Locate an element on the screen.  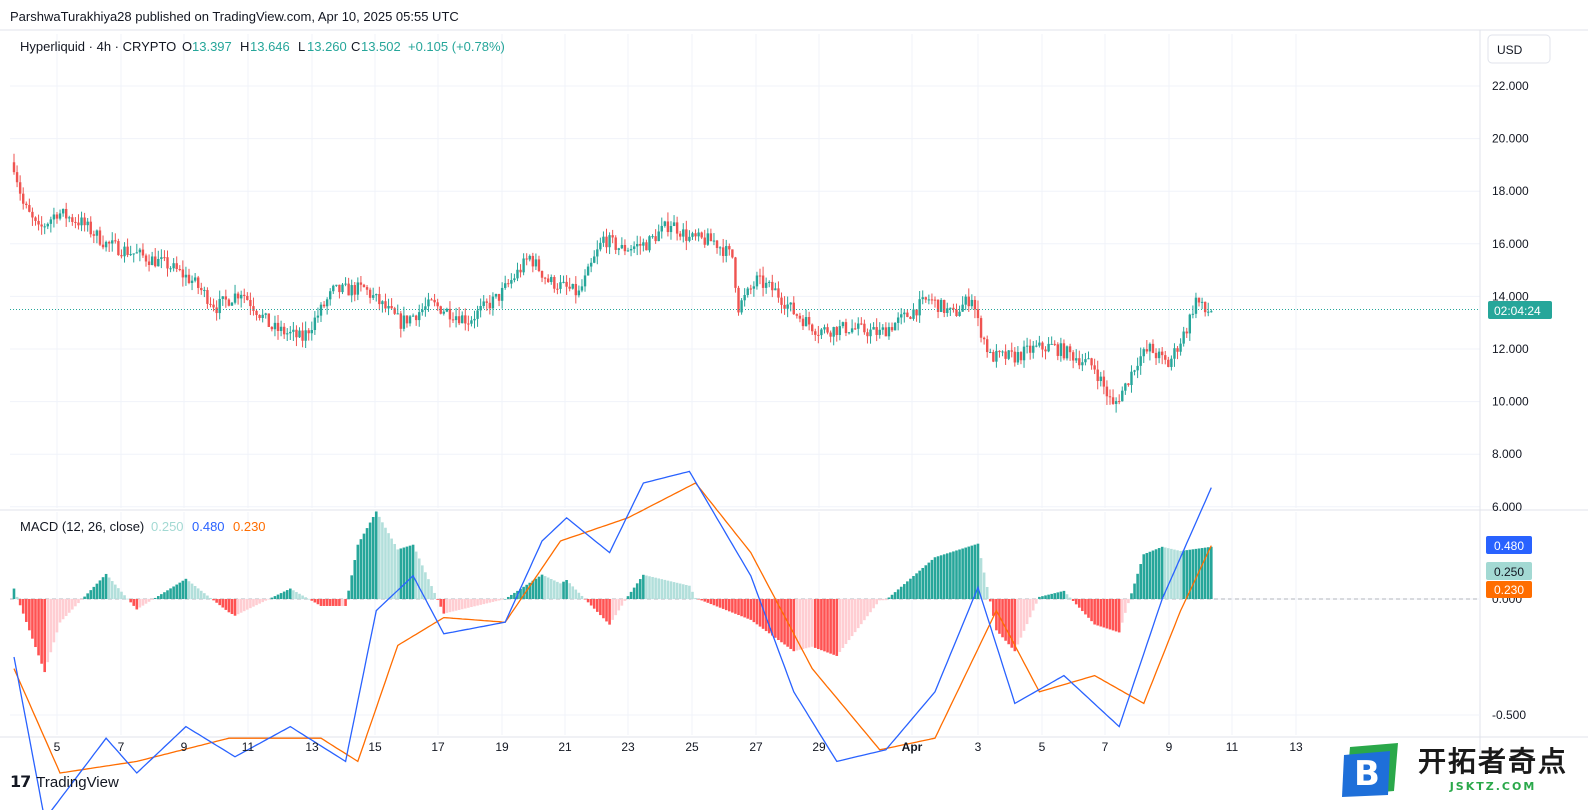
price-tick-label: 6.000 is located at coordinates (1507, 507).